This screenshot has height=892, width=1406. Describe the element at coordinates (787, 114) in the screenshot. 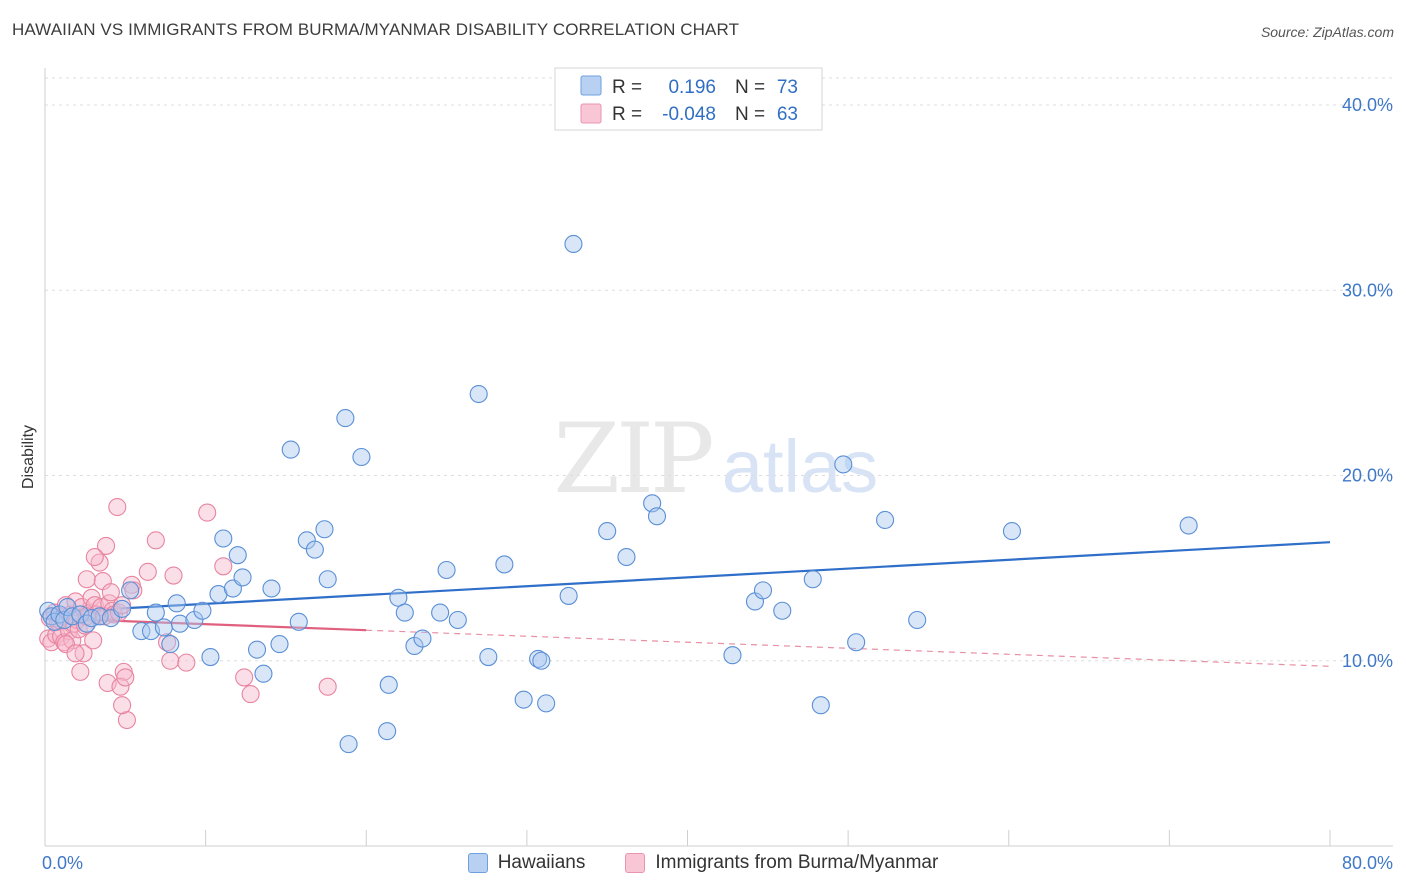

I see `legend-n-value-burma: 63` at that location.